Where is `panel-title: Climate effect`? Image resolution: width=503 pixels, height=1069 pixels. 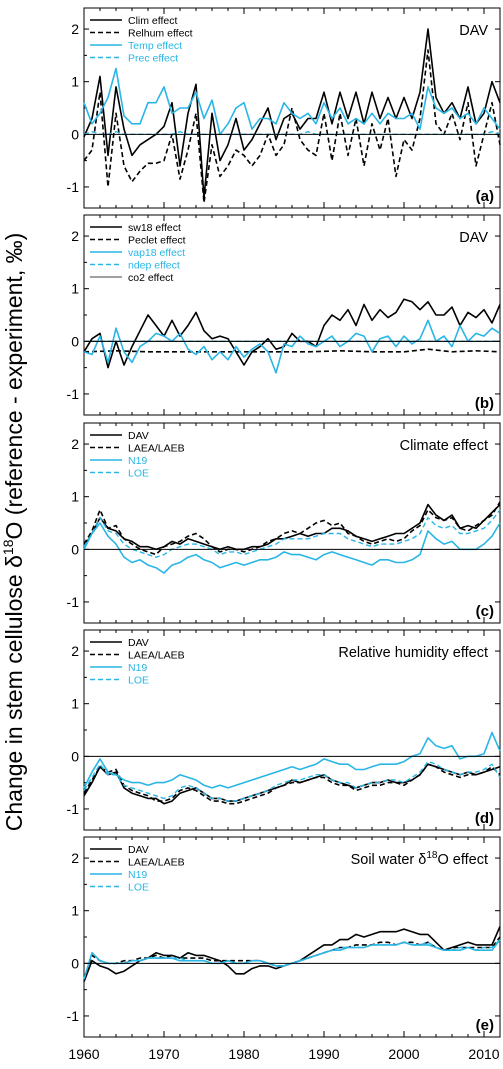
panel-title: Climate effect is located at coordinates (444, 446).